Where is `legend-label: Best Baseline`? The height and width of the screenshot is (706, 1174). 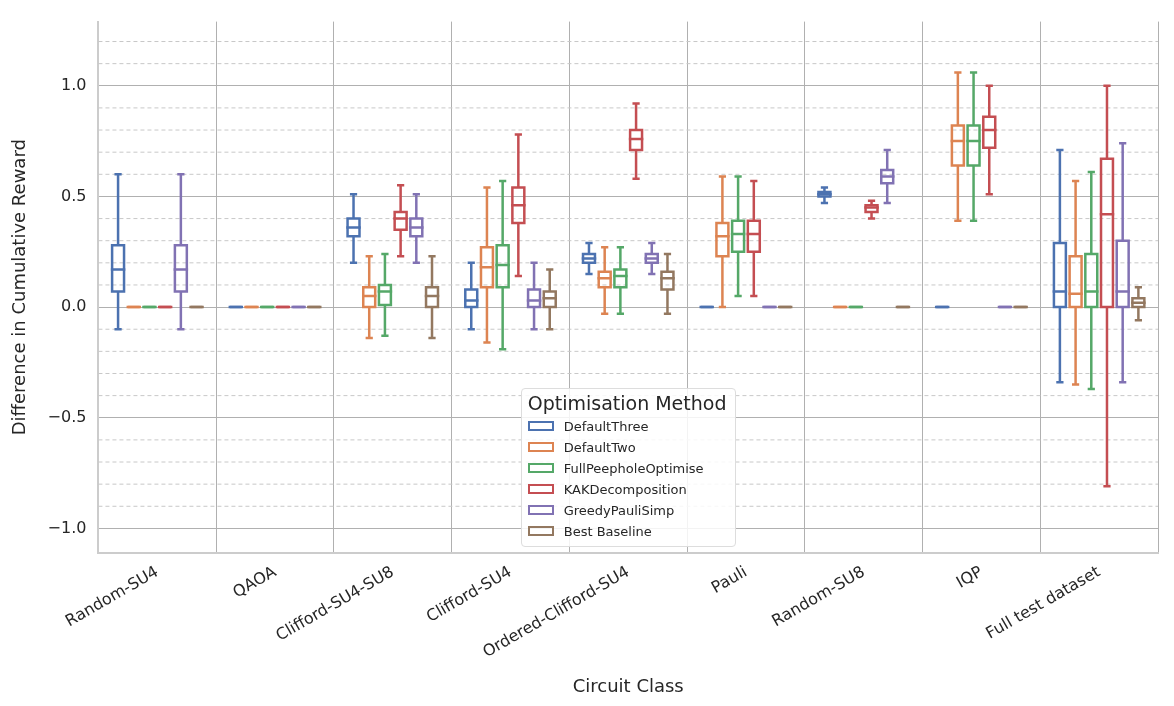 legend-label: Best Baseline is located at coordinates (607, 531).